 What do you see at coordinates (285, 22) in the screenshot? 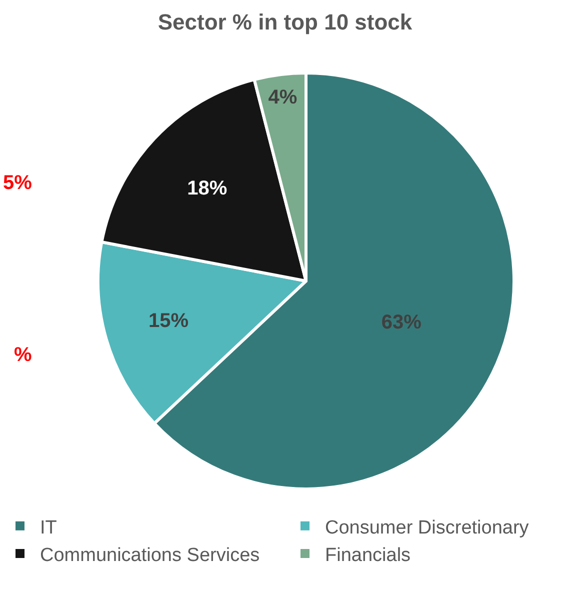
I see `chart-title: Sector % in top 10 stock` at bounding box center [285, 22].